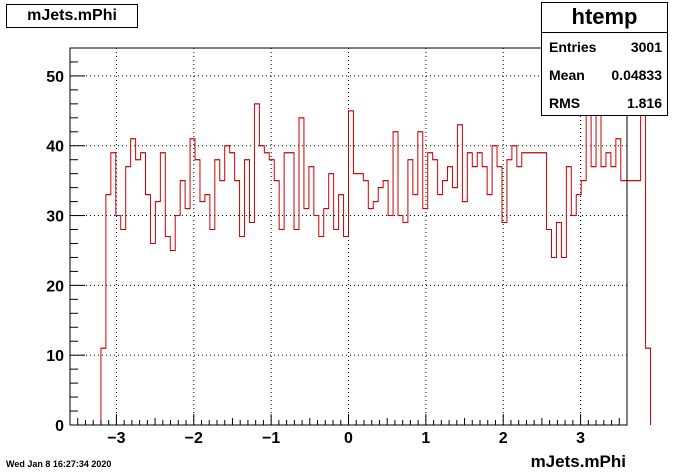 The height and width of the screenshot is (473, 696). I want to click on stats-value: 0.04833, so click(636, 75).